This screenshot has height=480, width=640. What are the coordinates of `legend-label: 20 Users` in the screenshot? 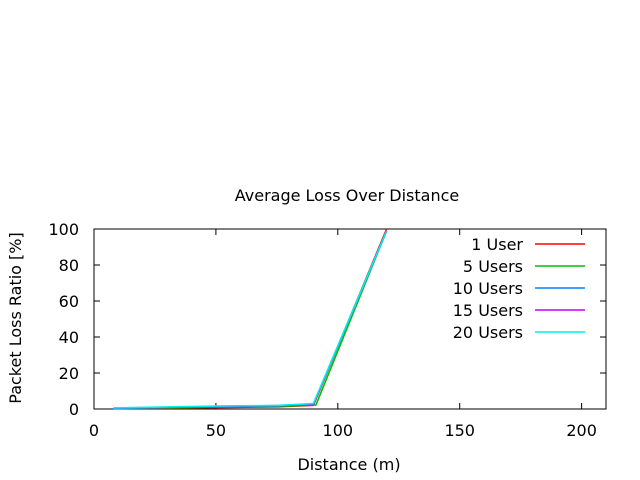 It's located at (488, 332).